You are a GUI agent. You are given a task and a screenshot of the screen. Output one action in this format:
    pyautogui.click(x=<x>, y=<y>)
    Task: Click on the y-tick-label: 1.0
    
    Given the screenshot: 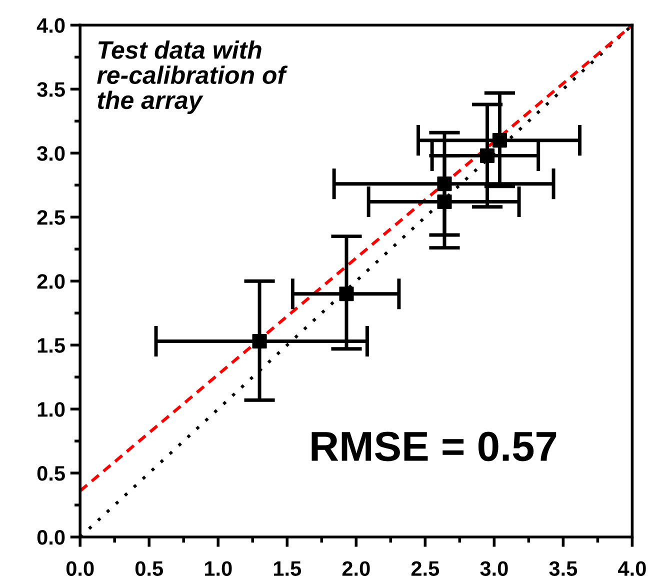 What is the action you would take?
    pyautogui.click(x=51, y=409)
    